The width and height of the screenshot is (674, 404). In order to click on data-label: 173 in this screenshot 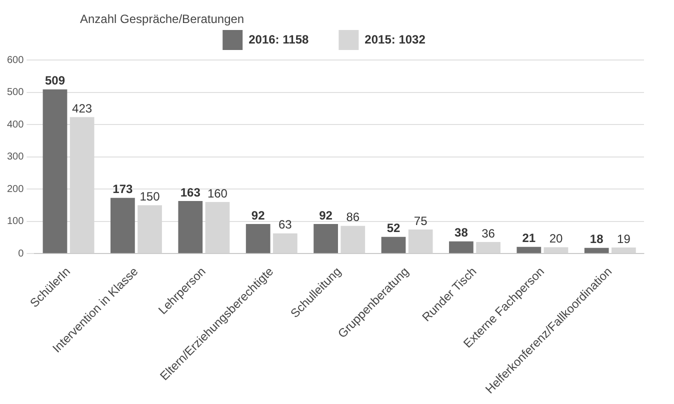, I will do `click(123, 189)`.